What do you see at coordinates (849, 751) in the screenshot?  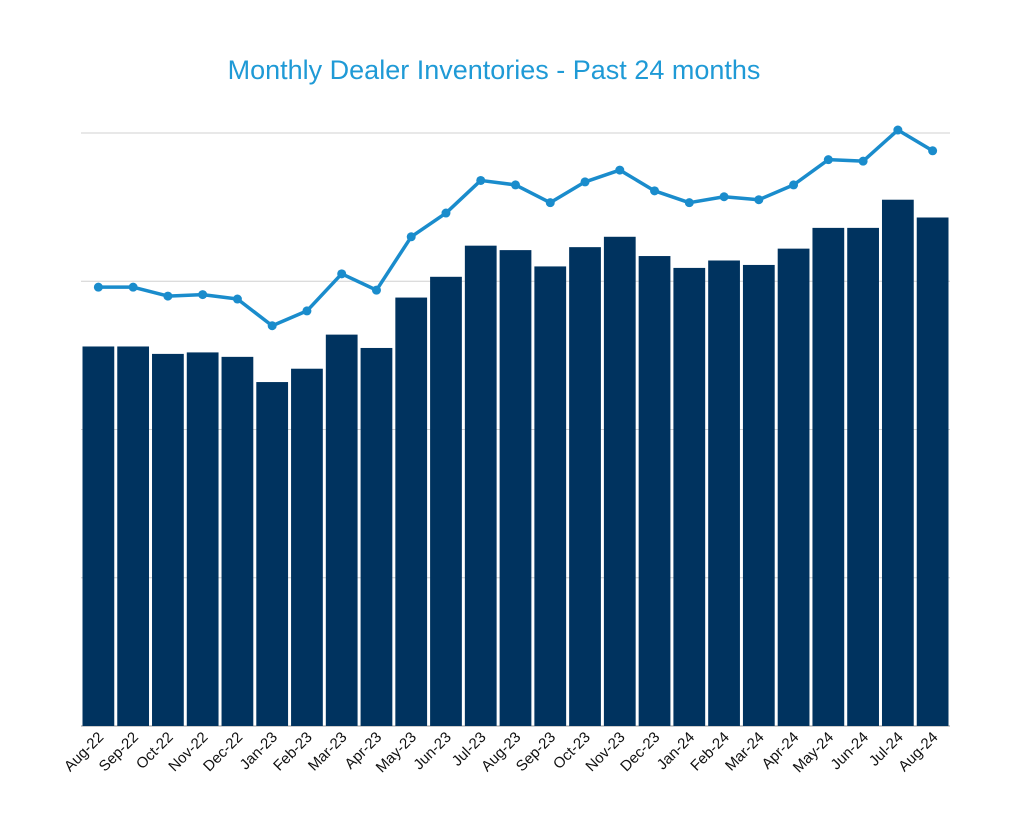 I see `x-tick-label: Jun-24` at bounding box center [849, 751].